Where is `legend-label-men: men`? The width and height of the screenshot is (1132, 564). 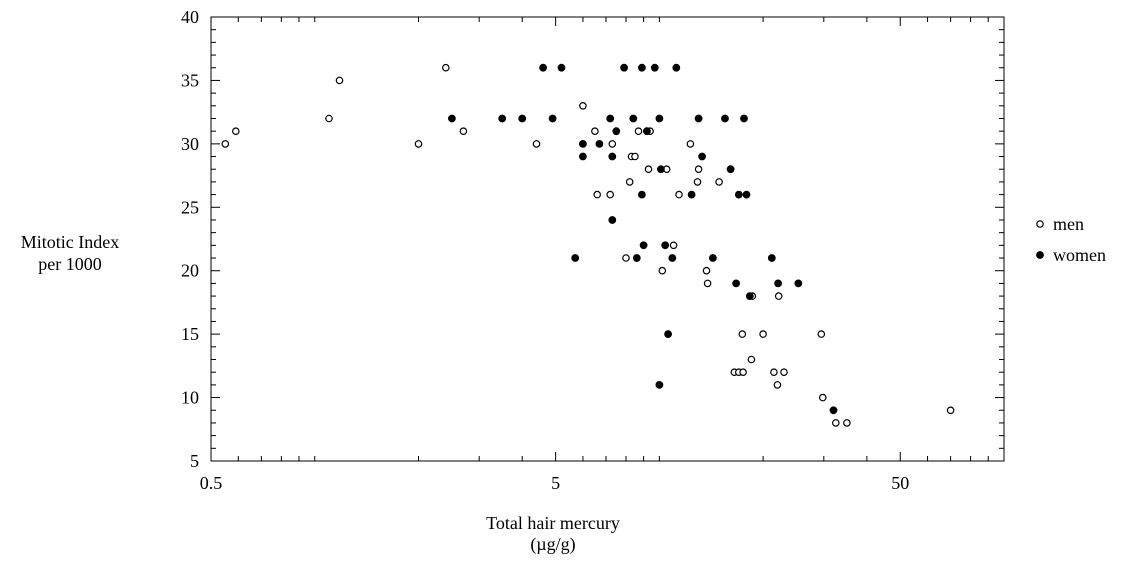
legend-label-men: men is located at coordinates (1068, 224).